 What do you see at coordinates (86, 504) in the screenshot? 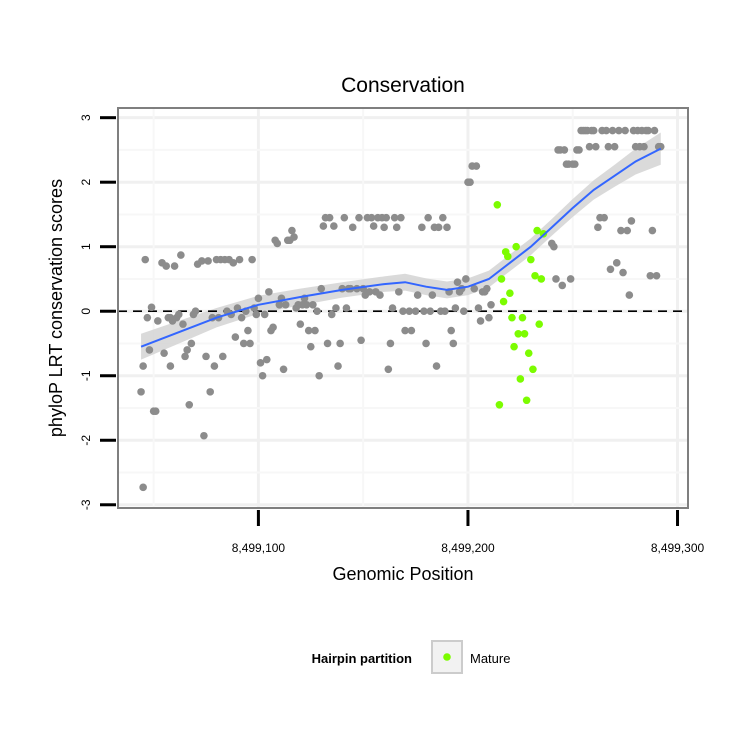
I see `y-tick-label: -3` at bounding box center [86, 504].